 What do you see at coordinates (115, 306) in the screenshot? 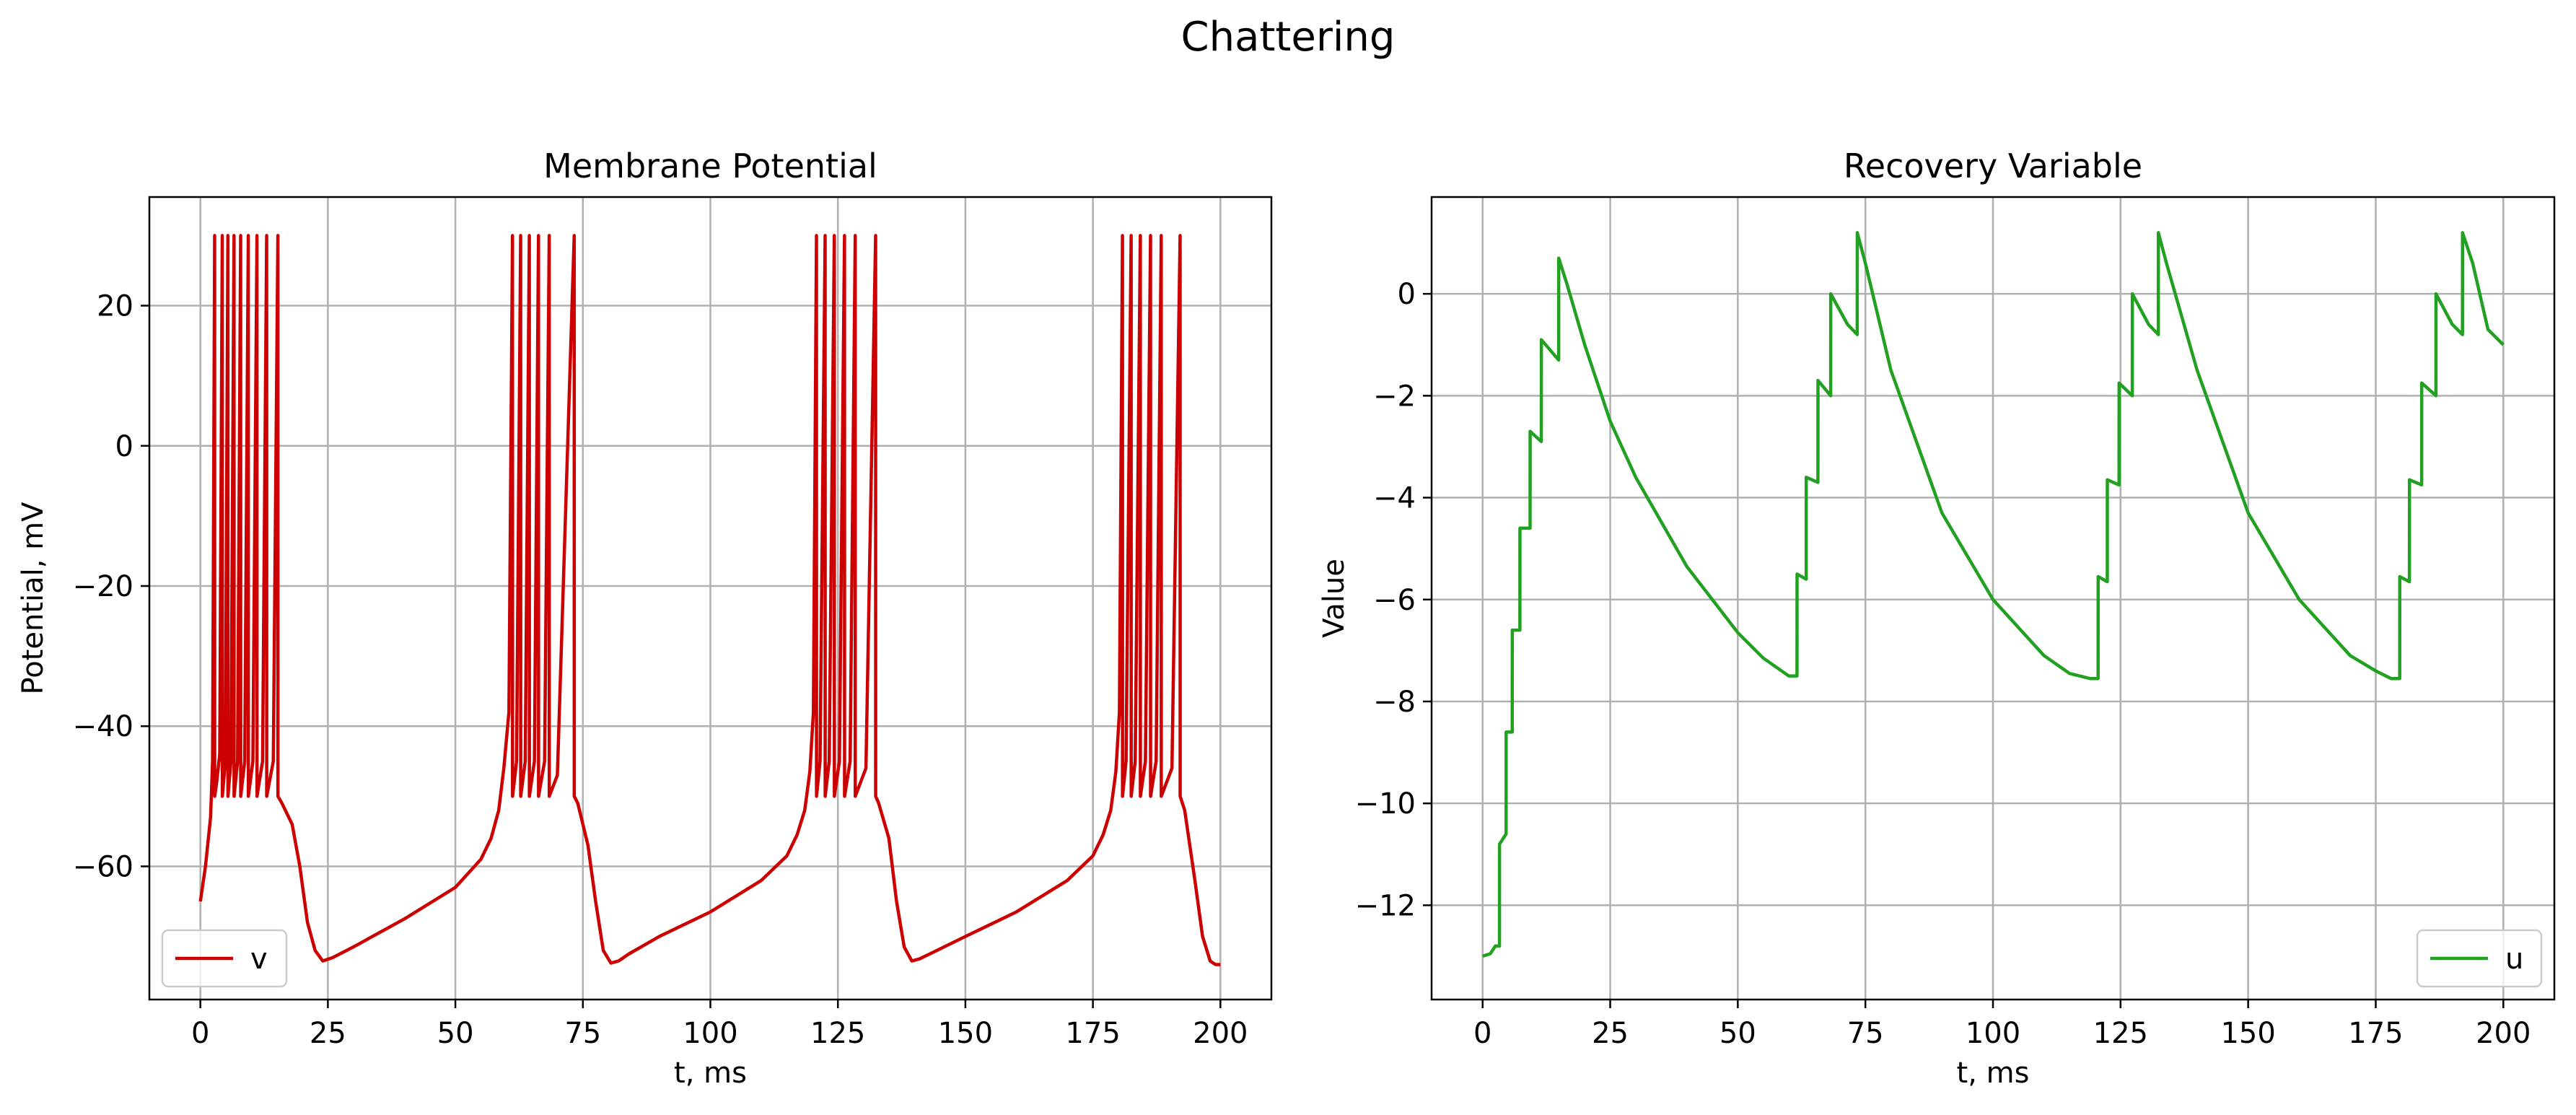
I see `y-tick-label: 20` at bounding box center [115, 306].